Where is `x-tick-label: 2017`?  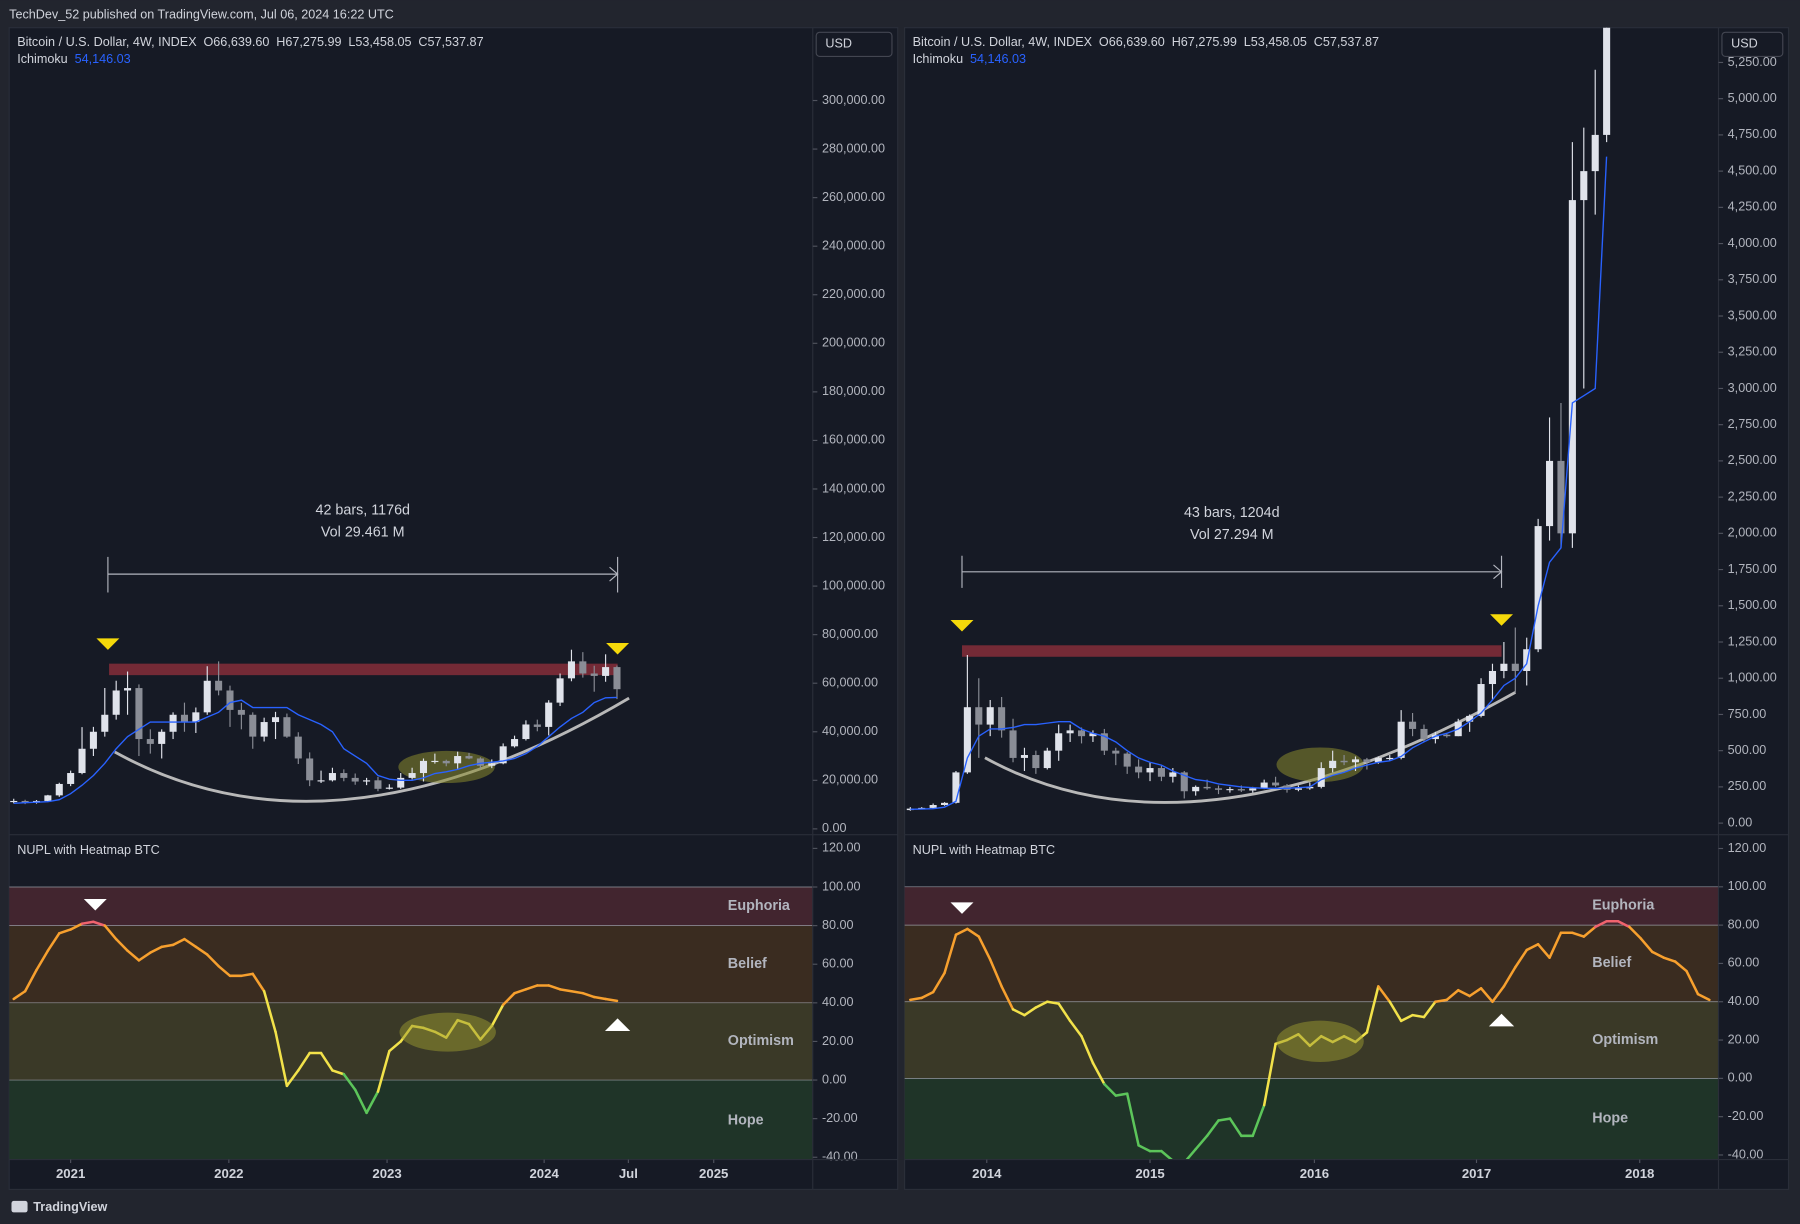
x-tick-label: 2017 is located at coordinates (1476, 1173).